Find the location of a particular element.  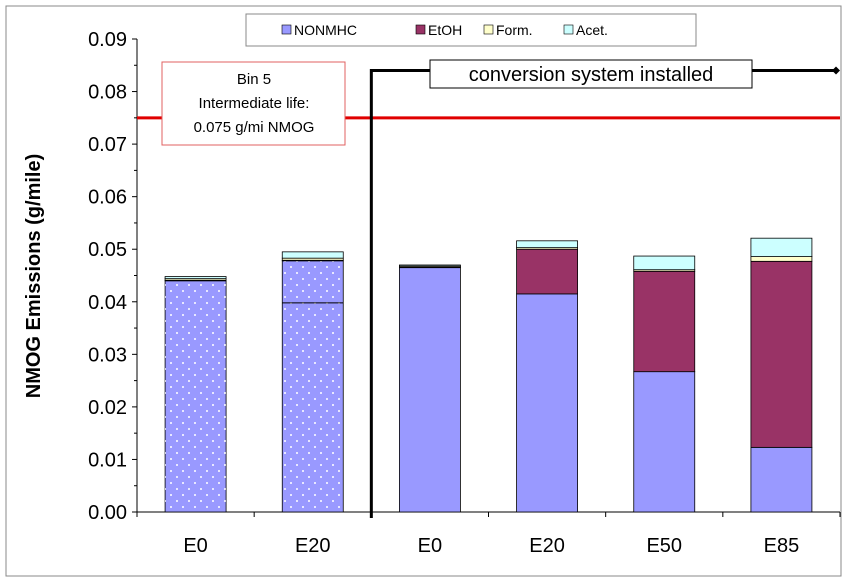

legend-label-nonmhc: NONMHC is located at coordinates (325, 30).